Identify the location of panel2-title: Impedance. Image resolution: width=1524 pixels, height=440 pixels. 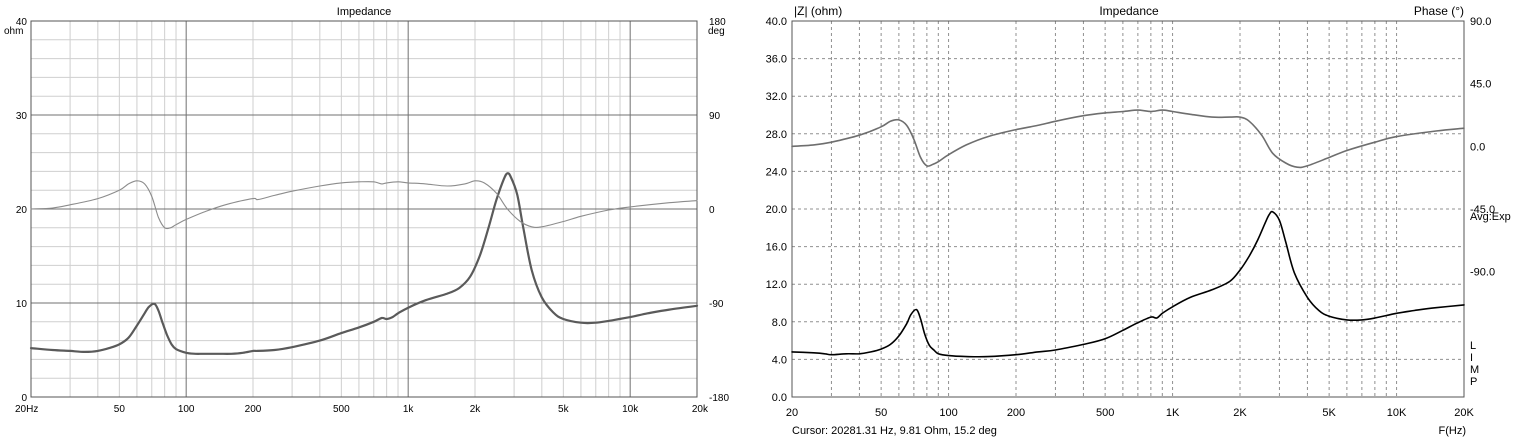
(1129, 11).